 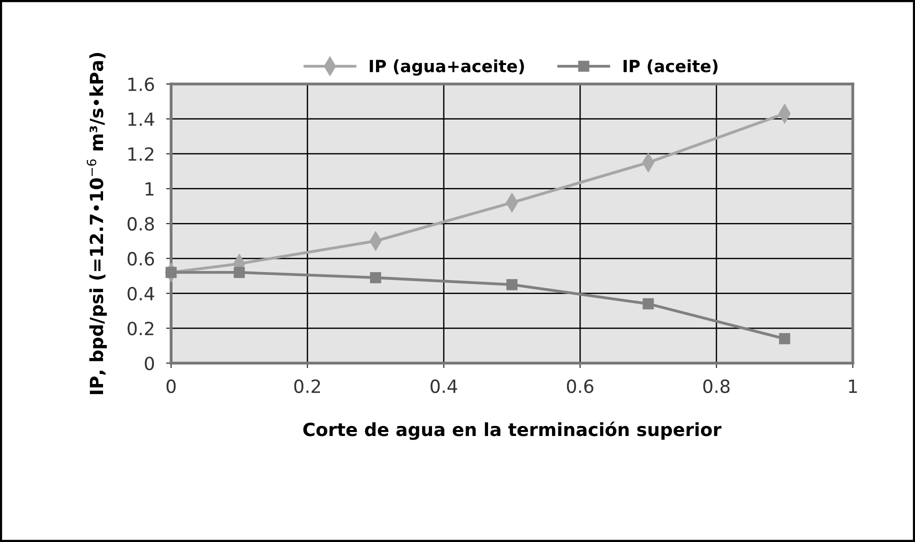 I want to click on y-tick-label: 1, so click(x=150, y=189).